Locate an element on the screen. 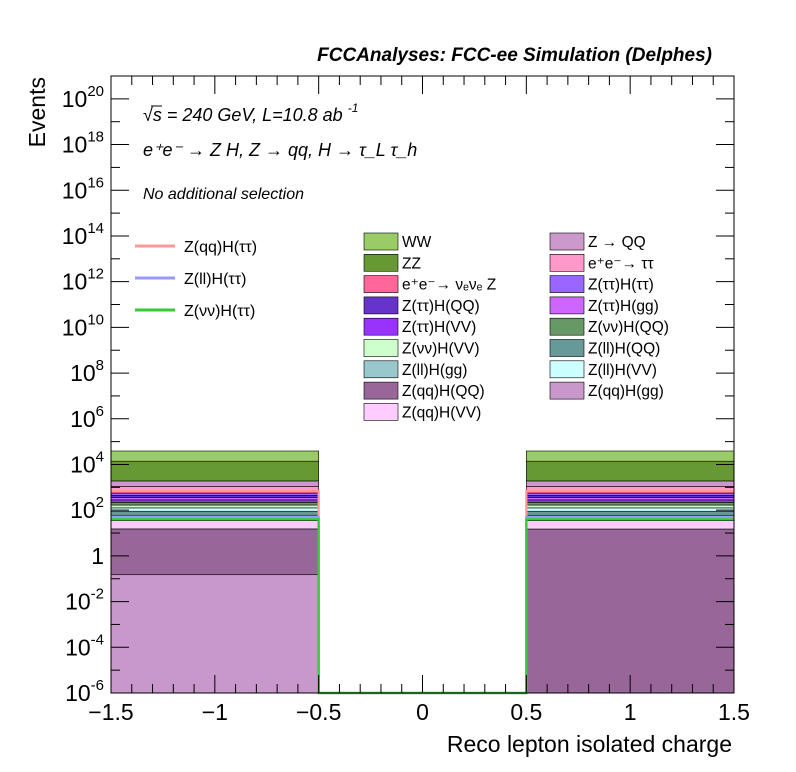  legend-label-z-h-vv: Z(ττ)H(VV) is located at coordinates (439, 327).